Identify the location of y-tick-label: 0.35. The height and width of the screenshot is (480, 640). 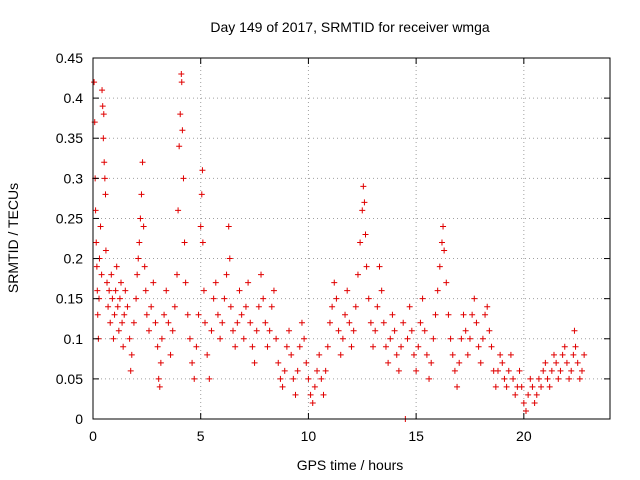
(69, 138).